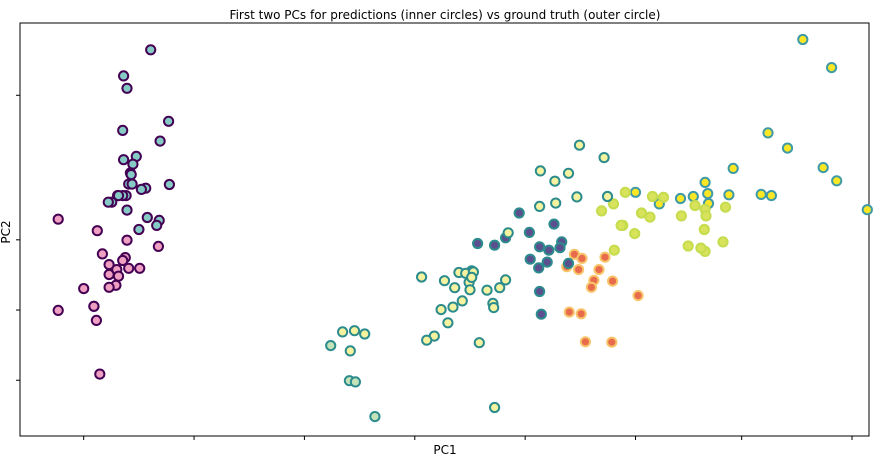  Describe the element at coordinates (18, 237) in the screenshot. I see `y-axis-ticks` at that location.